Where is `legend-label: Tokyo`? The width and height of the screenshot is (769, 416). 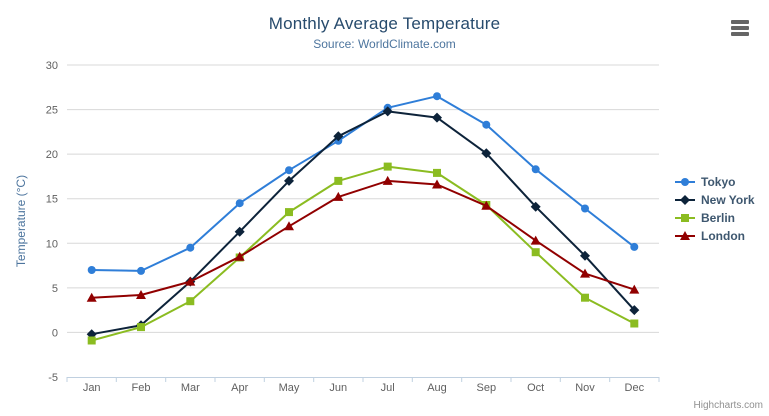 legend-label: Tokyo is located at coordinates (718, 182).